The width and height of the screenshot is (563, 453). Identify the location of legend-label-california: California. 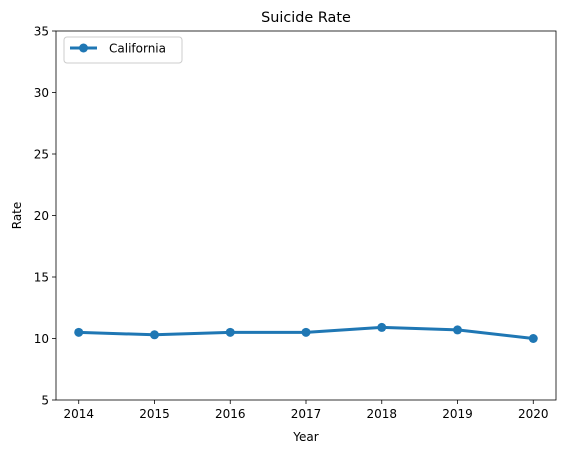
(137, 49).